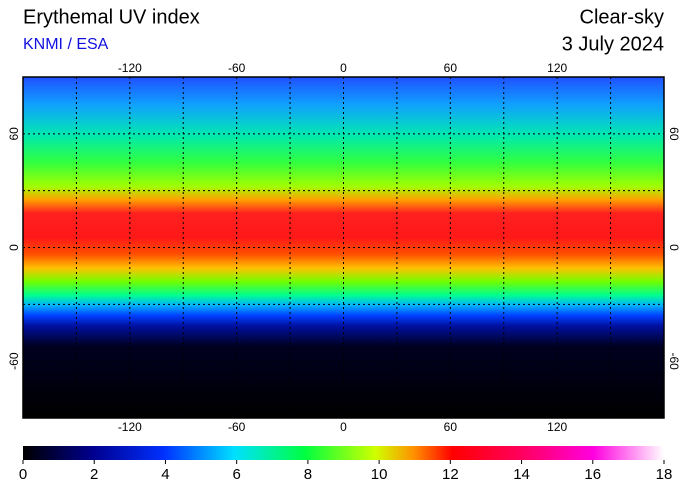 The image size is (688, 490). What do you see at coordinates (343, 453) in the screenshot?
I see `colorbar` at bounding box center [343, 453].